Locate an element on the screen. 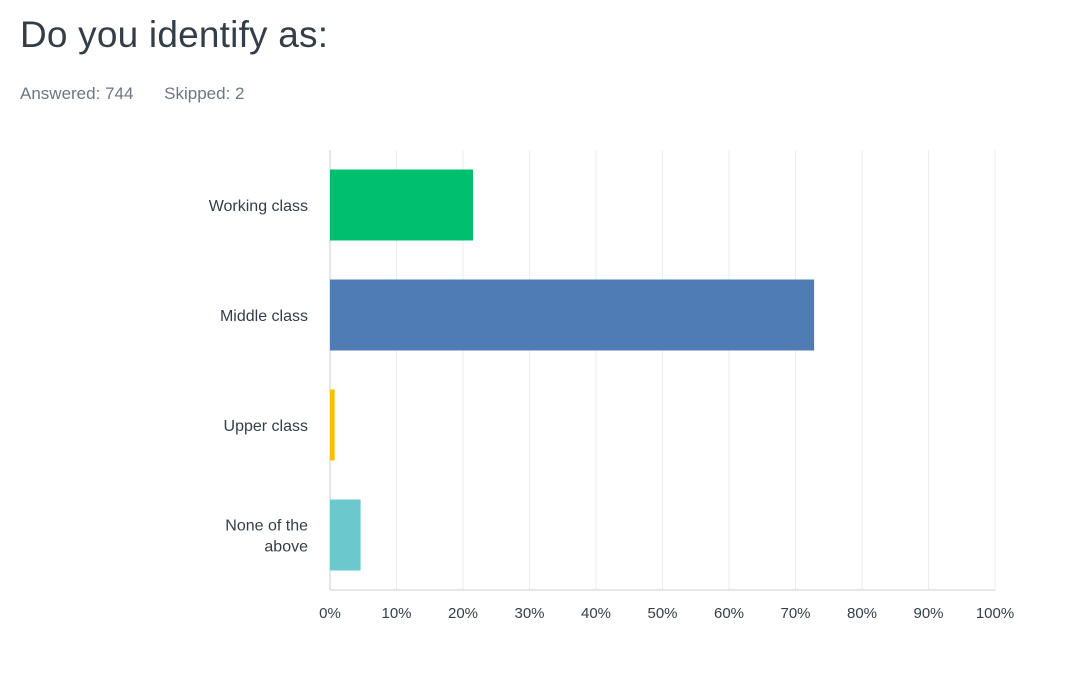 The height and width of the screenshot is (693, 1080). x-tick-label: 20% is located at coordinates (463, 613).